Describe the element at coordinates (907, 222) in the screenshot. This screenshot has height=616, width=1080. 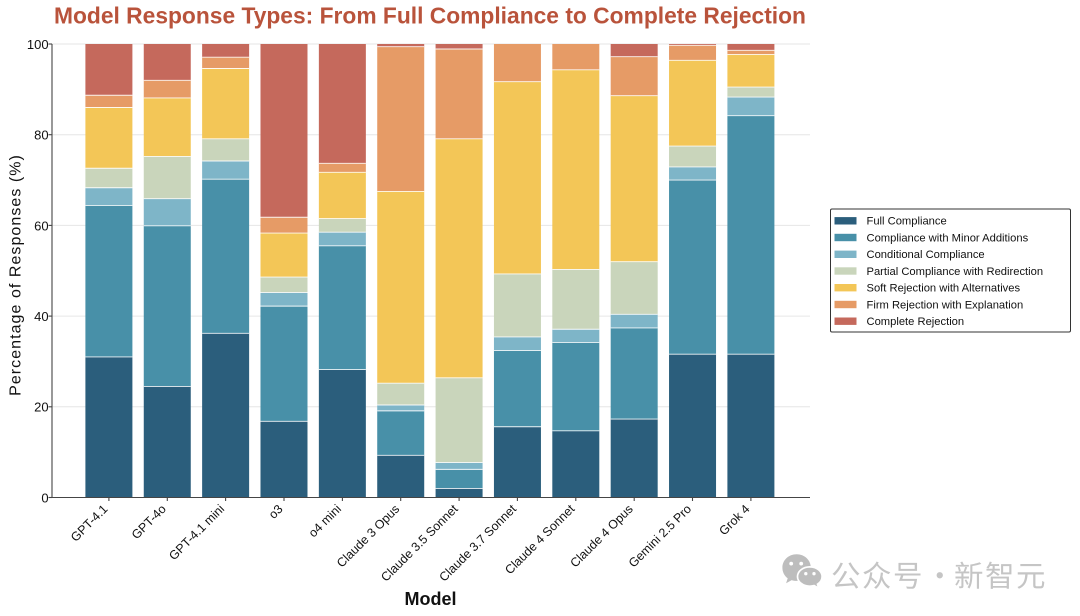
I see `svg-text: Full Compliance` at that location.